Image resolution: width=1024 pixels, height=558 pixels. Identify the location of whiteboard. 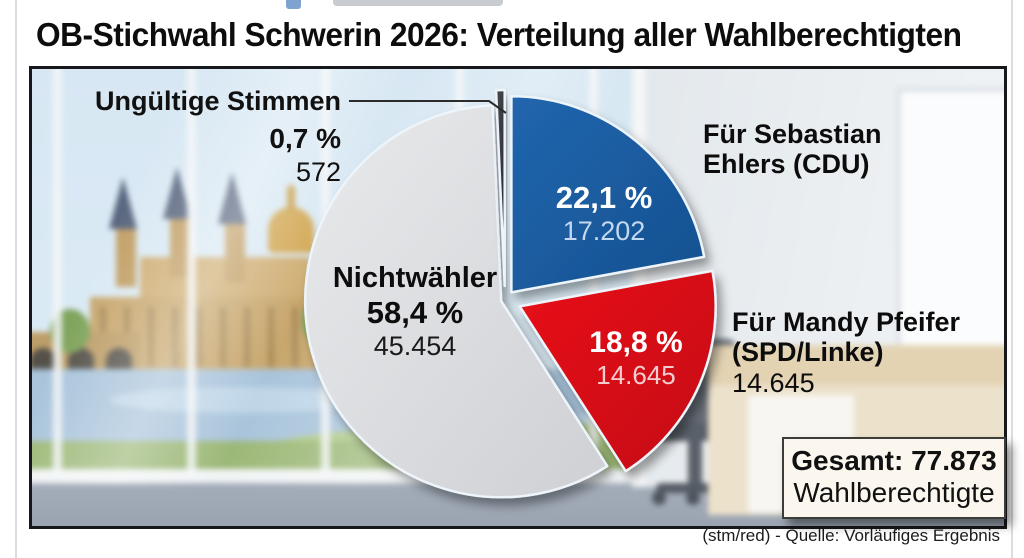
(950, 224).